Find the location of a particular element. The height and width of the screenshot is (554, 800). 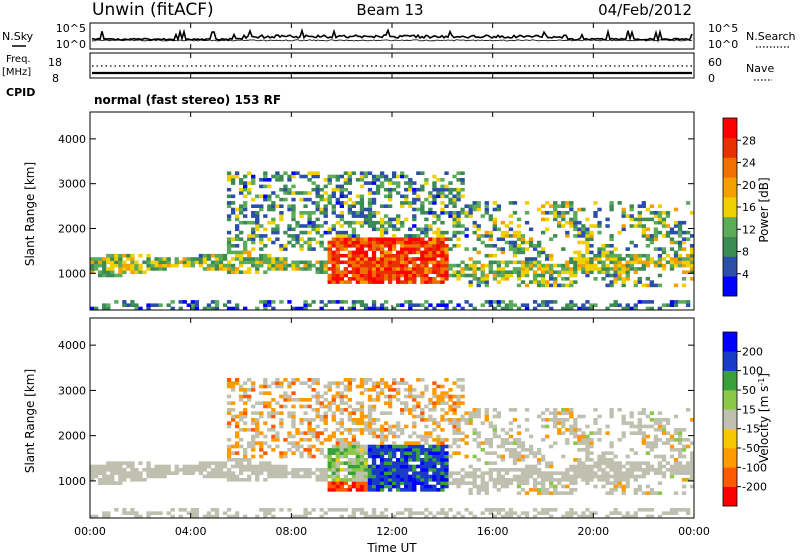

velocity-ytick-label: 4000 is located at coordinates (72, 345).